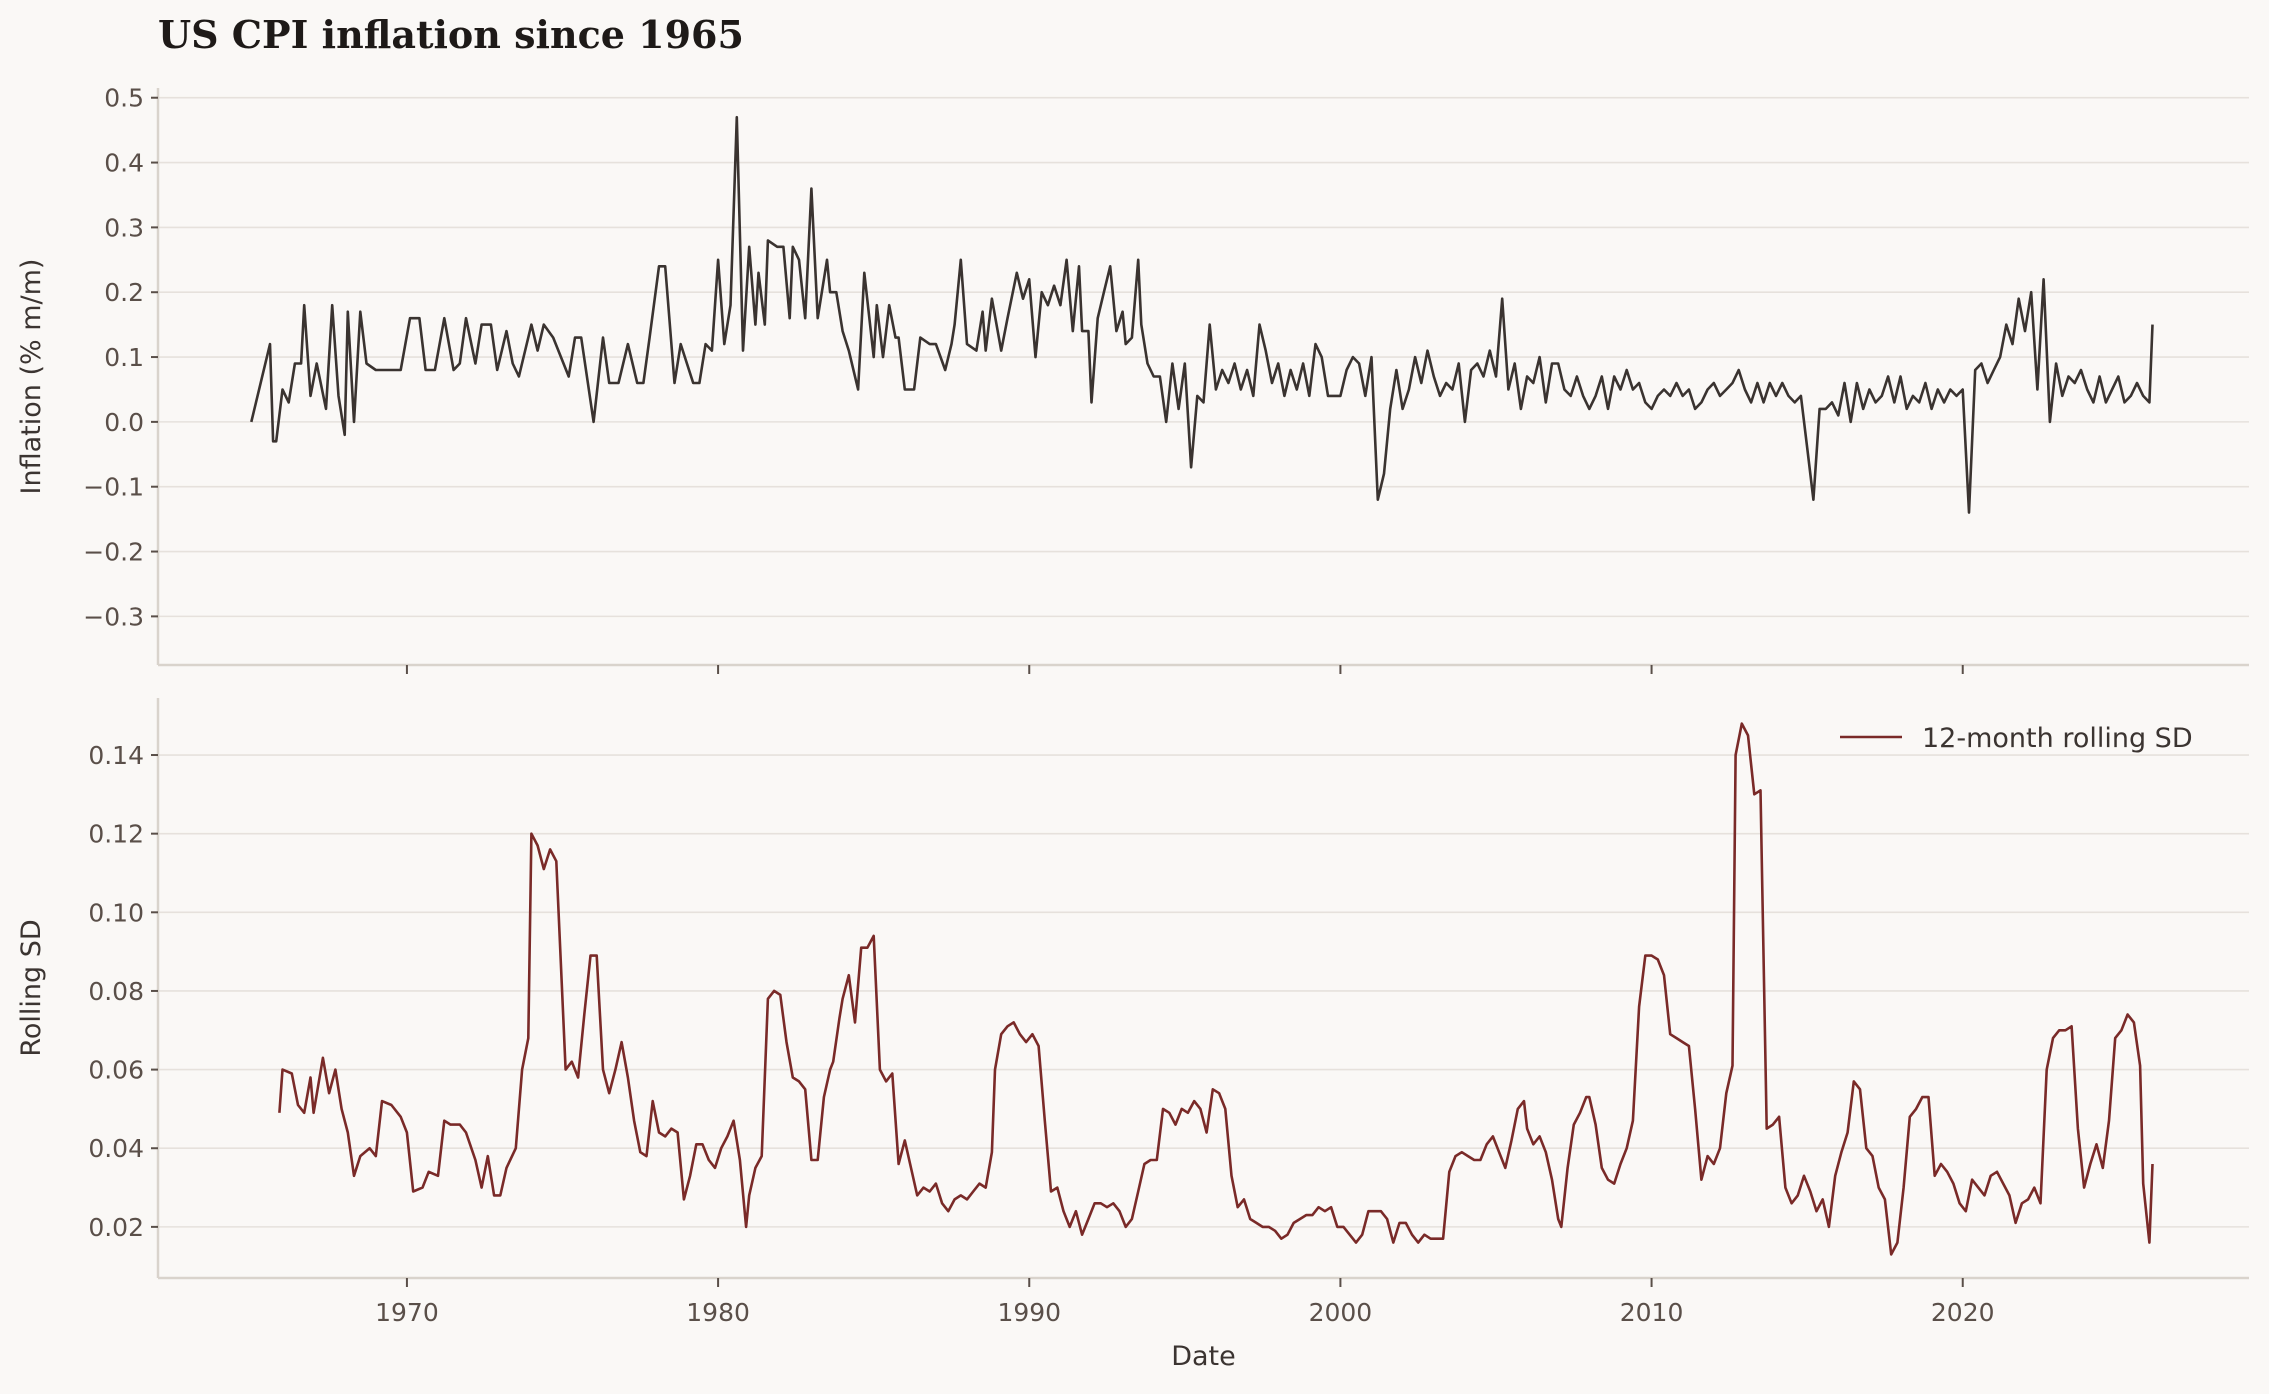  I want to click on inflation-x-ticks, so click(1184, 669).